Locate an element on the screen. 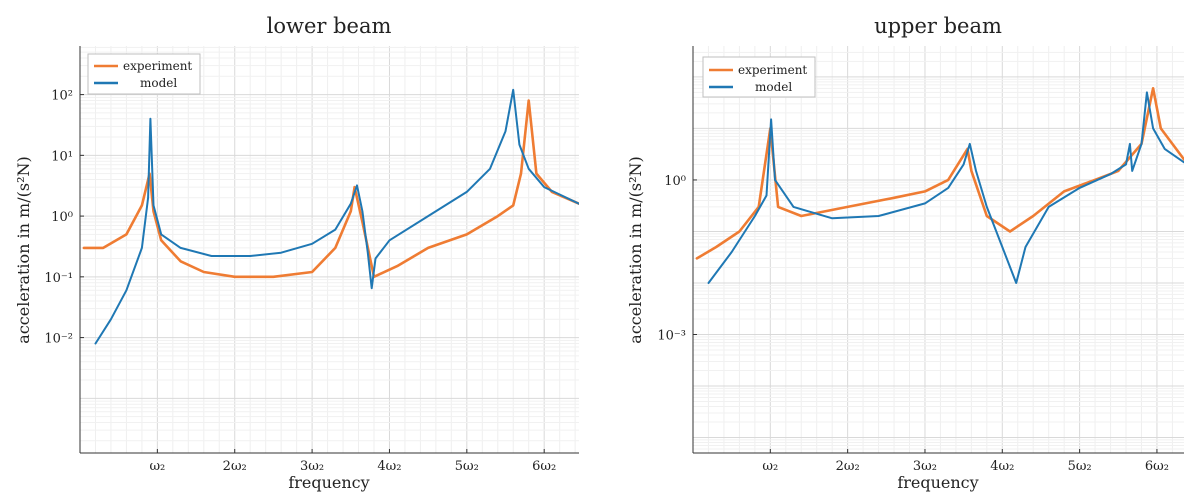 This screenshot has width=1184, height=495. chart-title: upper beam is located at coordinates (938, 26).